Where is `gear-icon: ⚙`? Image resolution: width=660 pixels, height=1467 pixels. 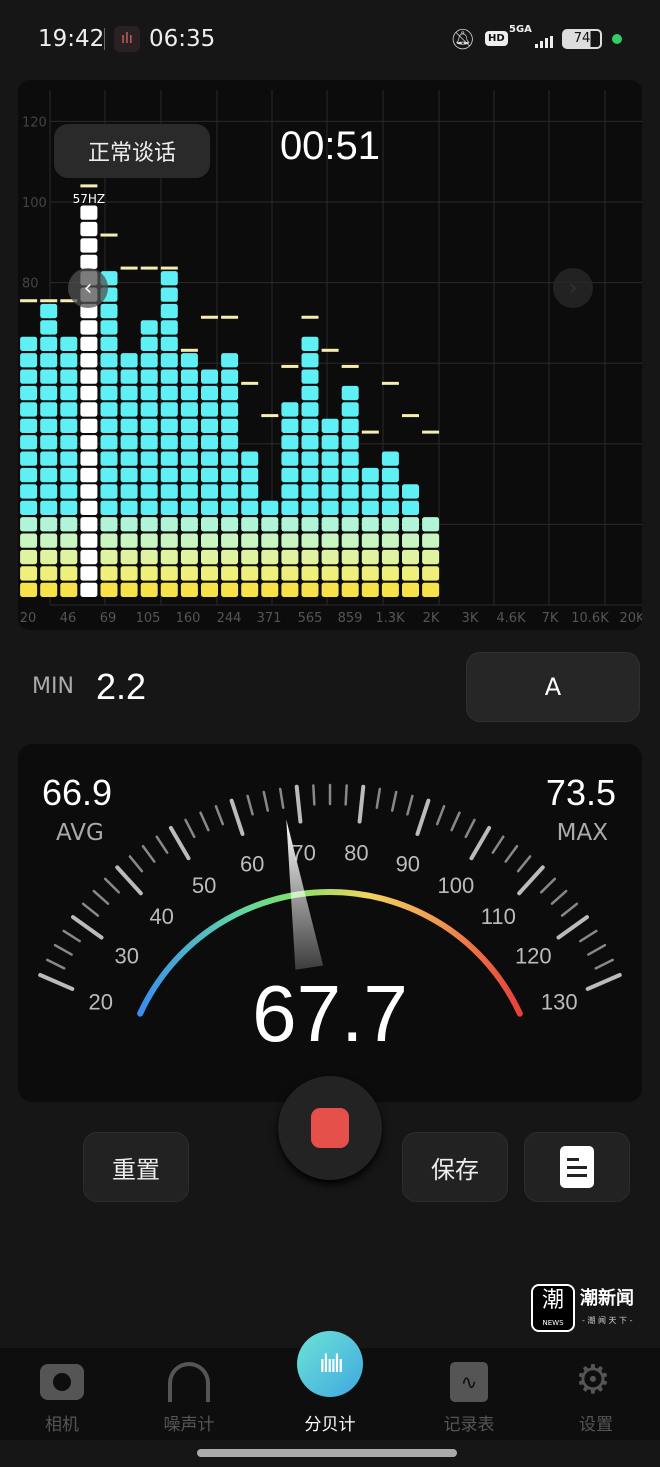
gear-icon: ⚙ is located at coordinates (593, 1380).